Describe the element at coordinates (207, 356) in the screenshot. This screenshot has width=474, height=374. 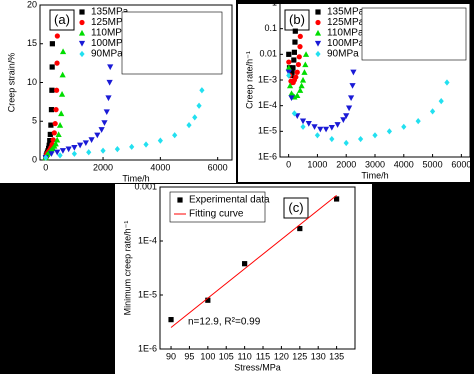
I see `x-tick-label: 100` at that location.